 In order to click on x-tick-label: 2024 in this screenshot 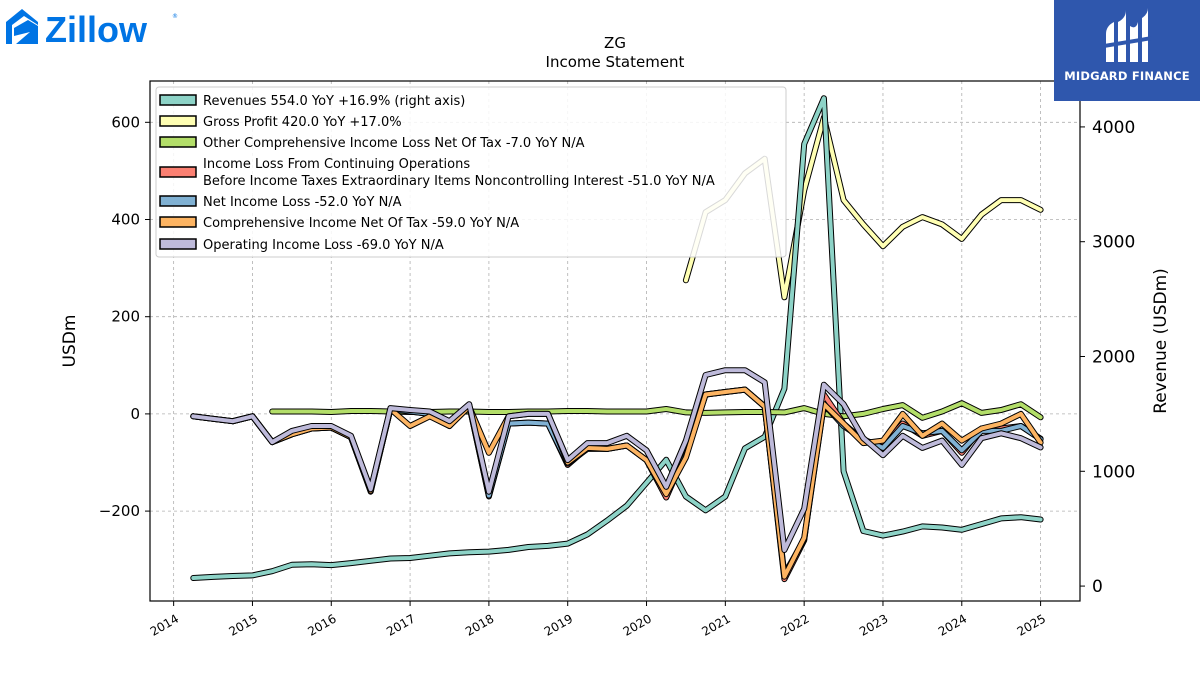, I will do `click(952, 624)`.